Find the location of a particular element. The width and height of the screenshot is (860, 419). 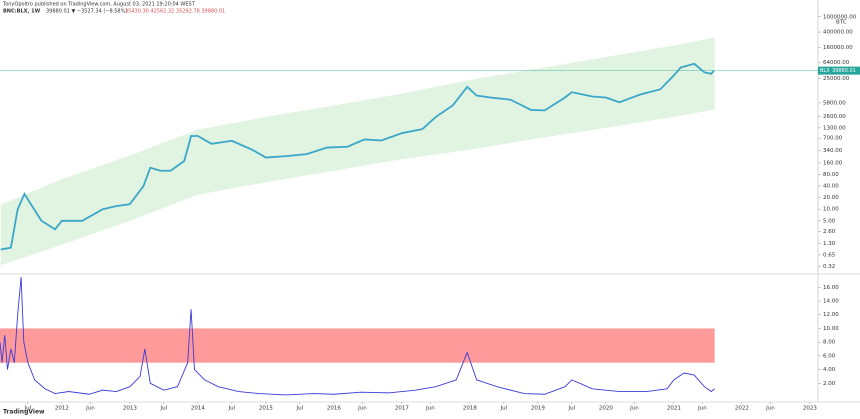

x-tick-label: 2019 is located at coordinates (538, 409).